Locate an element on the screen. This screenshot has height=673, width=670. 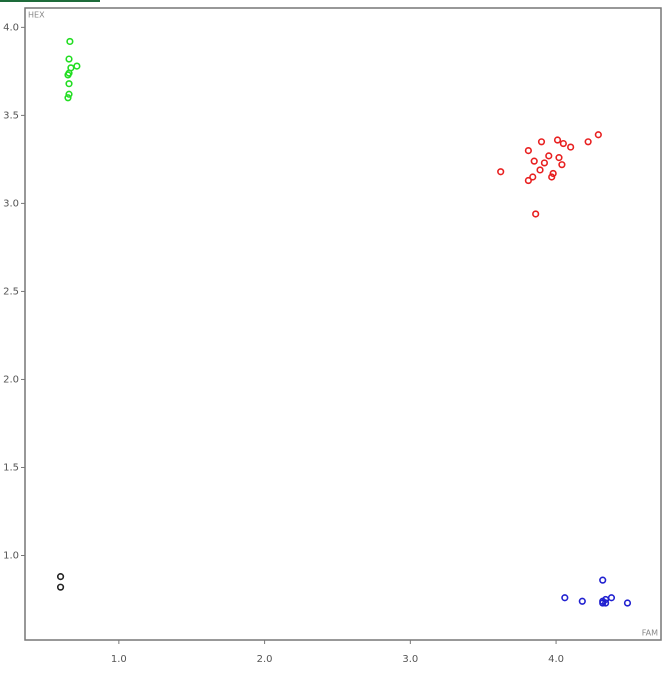
y-tick-label: 4.0 is located at coordinates (11, 27).